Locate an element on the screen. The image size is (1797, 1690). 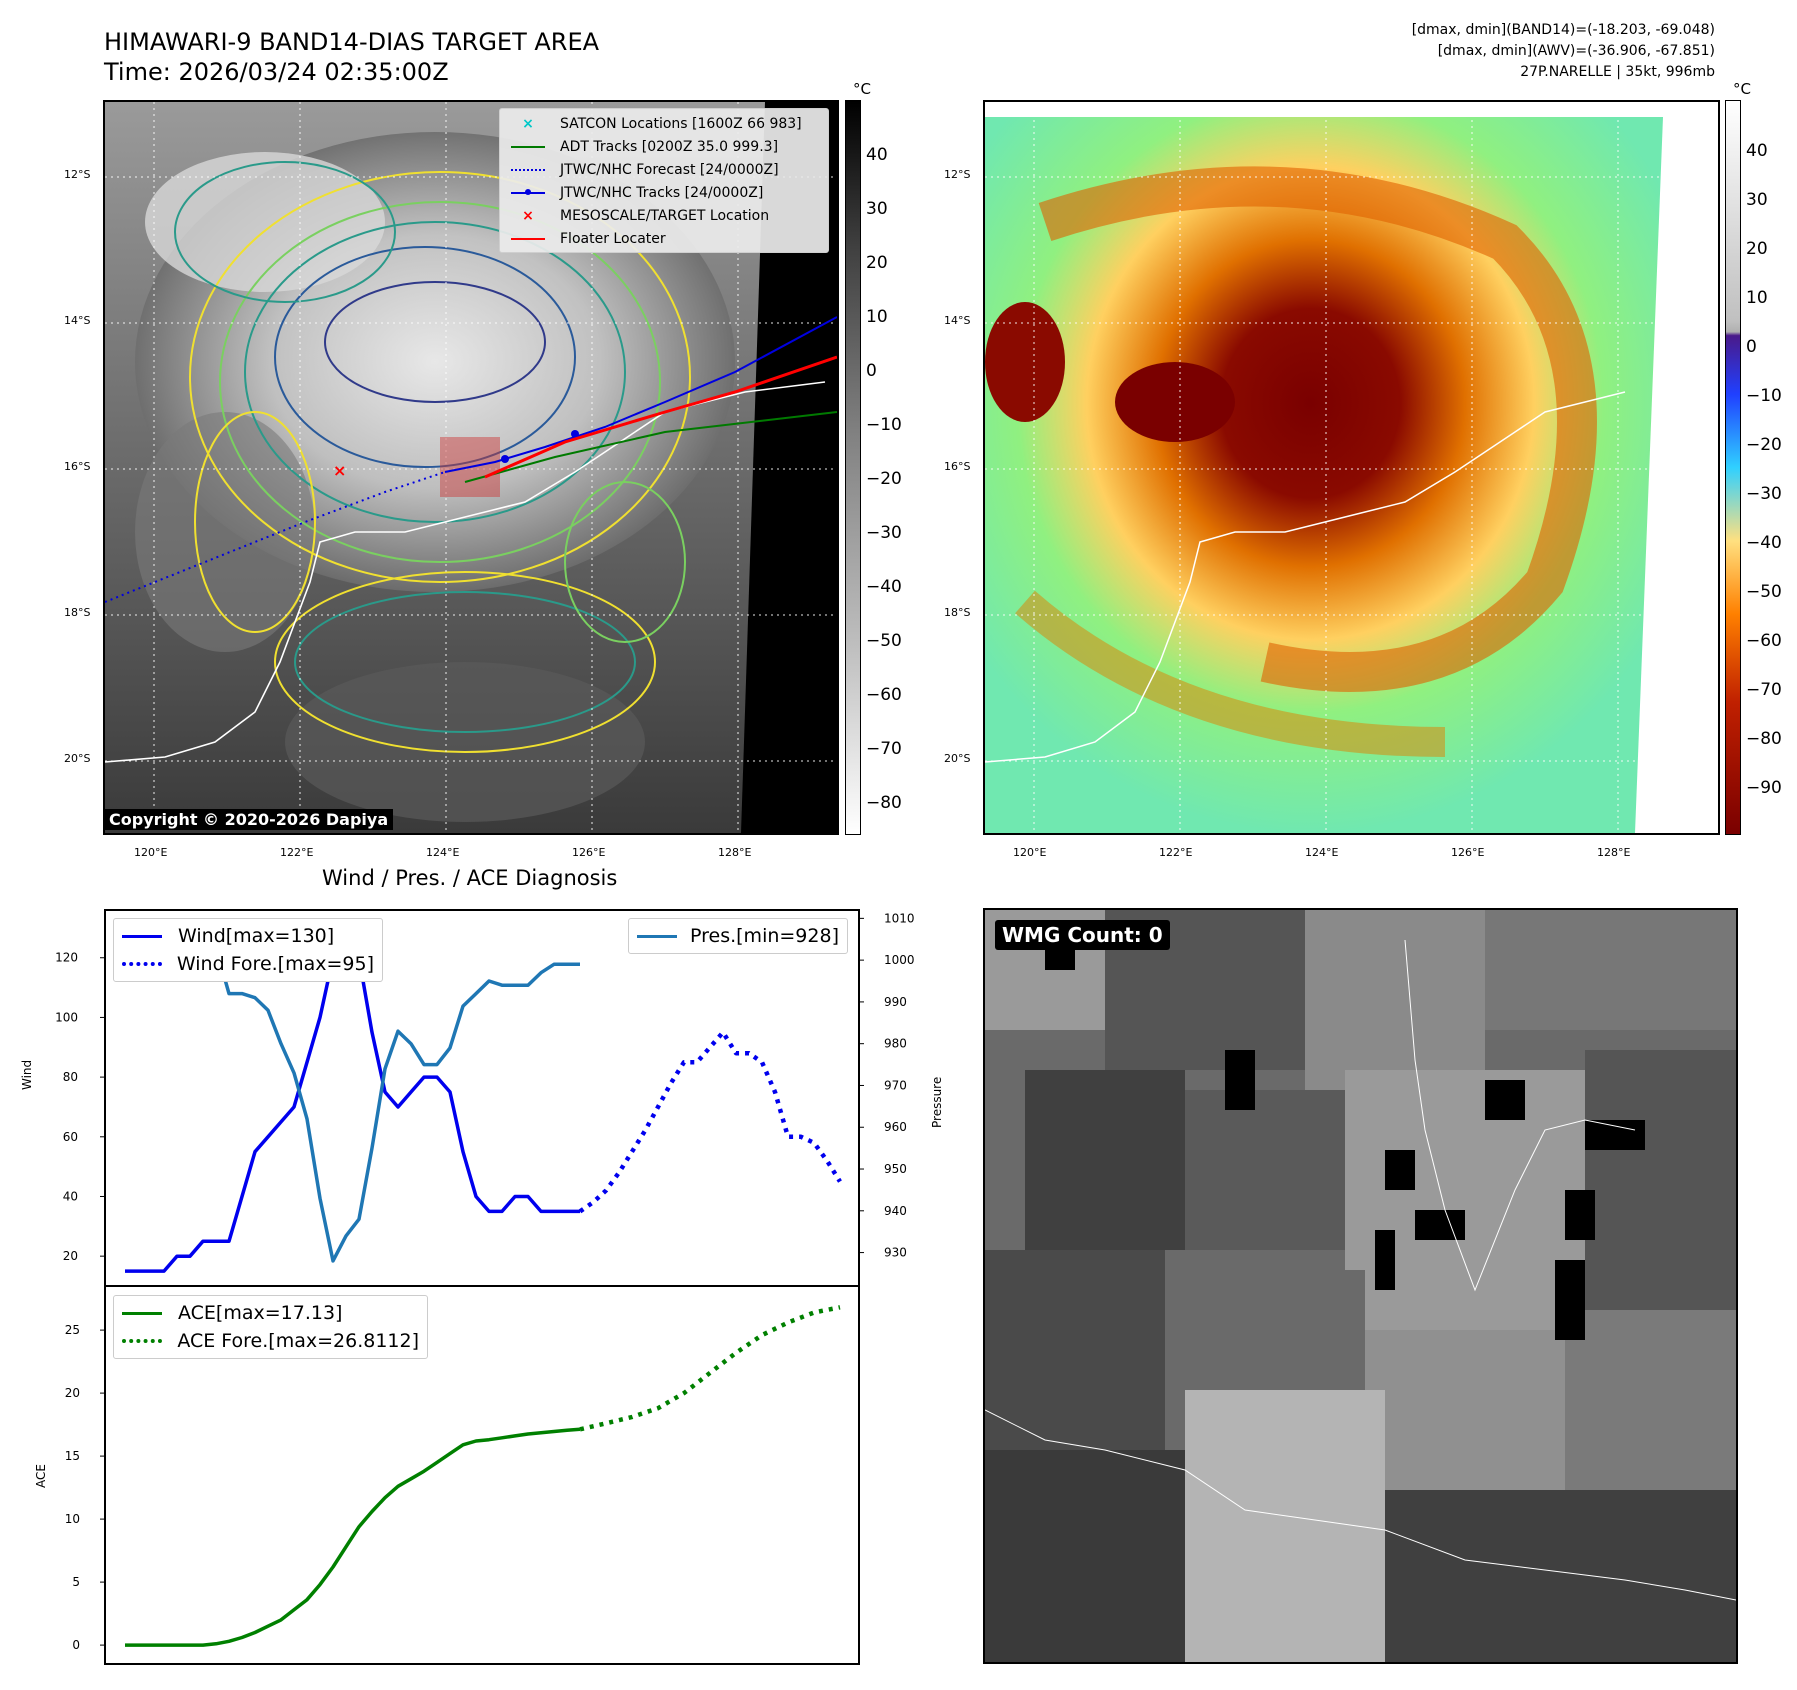
ace-yticks: 0 5 10 15 20 25 is located at coordinates (85, 1487).